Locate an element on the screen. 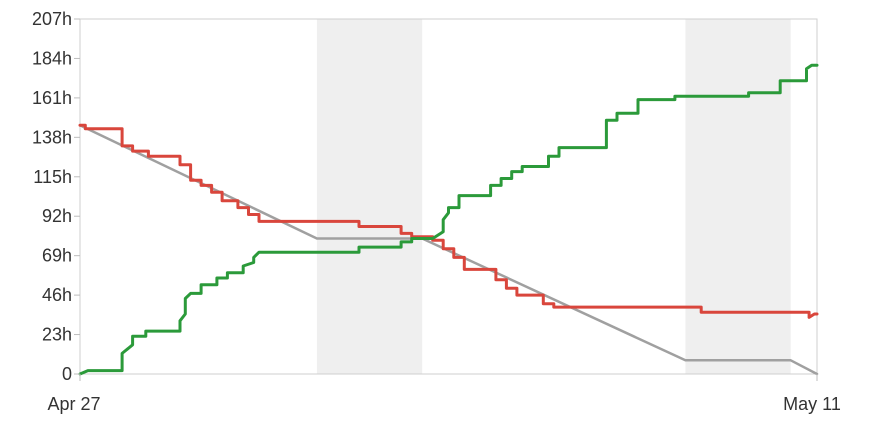  x-tick-label-end: May 11 is located at coordinates (812, 404).